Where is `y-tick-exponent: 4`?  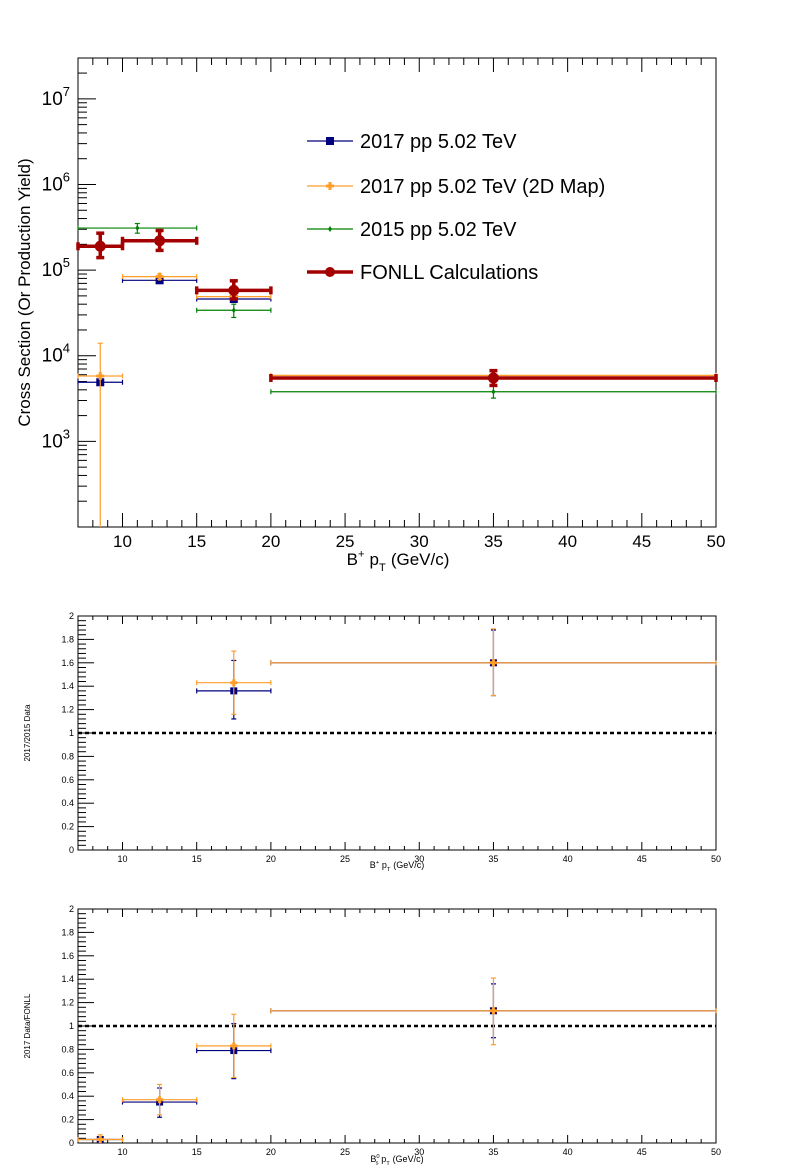 y-tick-exponent: 4 is located at coordinates (66, 348).